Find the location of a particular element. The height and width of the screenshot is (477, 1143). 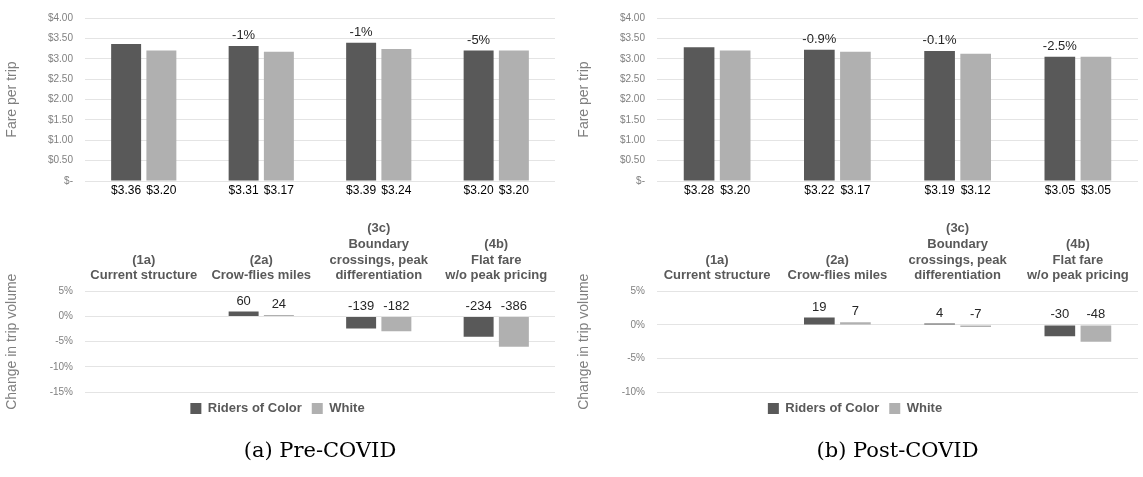

data-label: $3.24 is located at coordinates (396, 190).